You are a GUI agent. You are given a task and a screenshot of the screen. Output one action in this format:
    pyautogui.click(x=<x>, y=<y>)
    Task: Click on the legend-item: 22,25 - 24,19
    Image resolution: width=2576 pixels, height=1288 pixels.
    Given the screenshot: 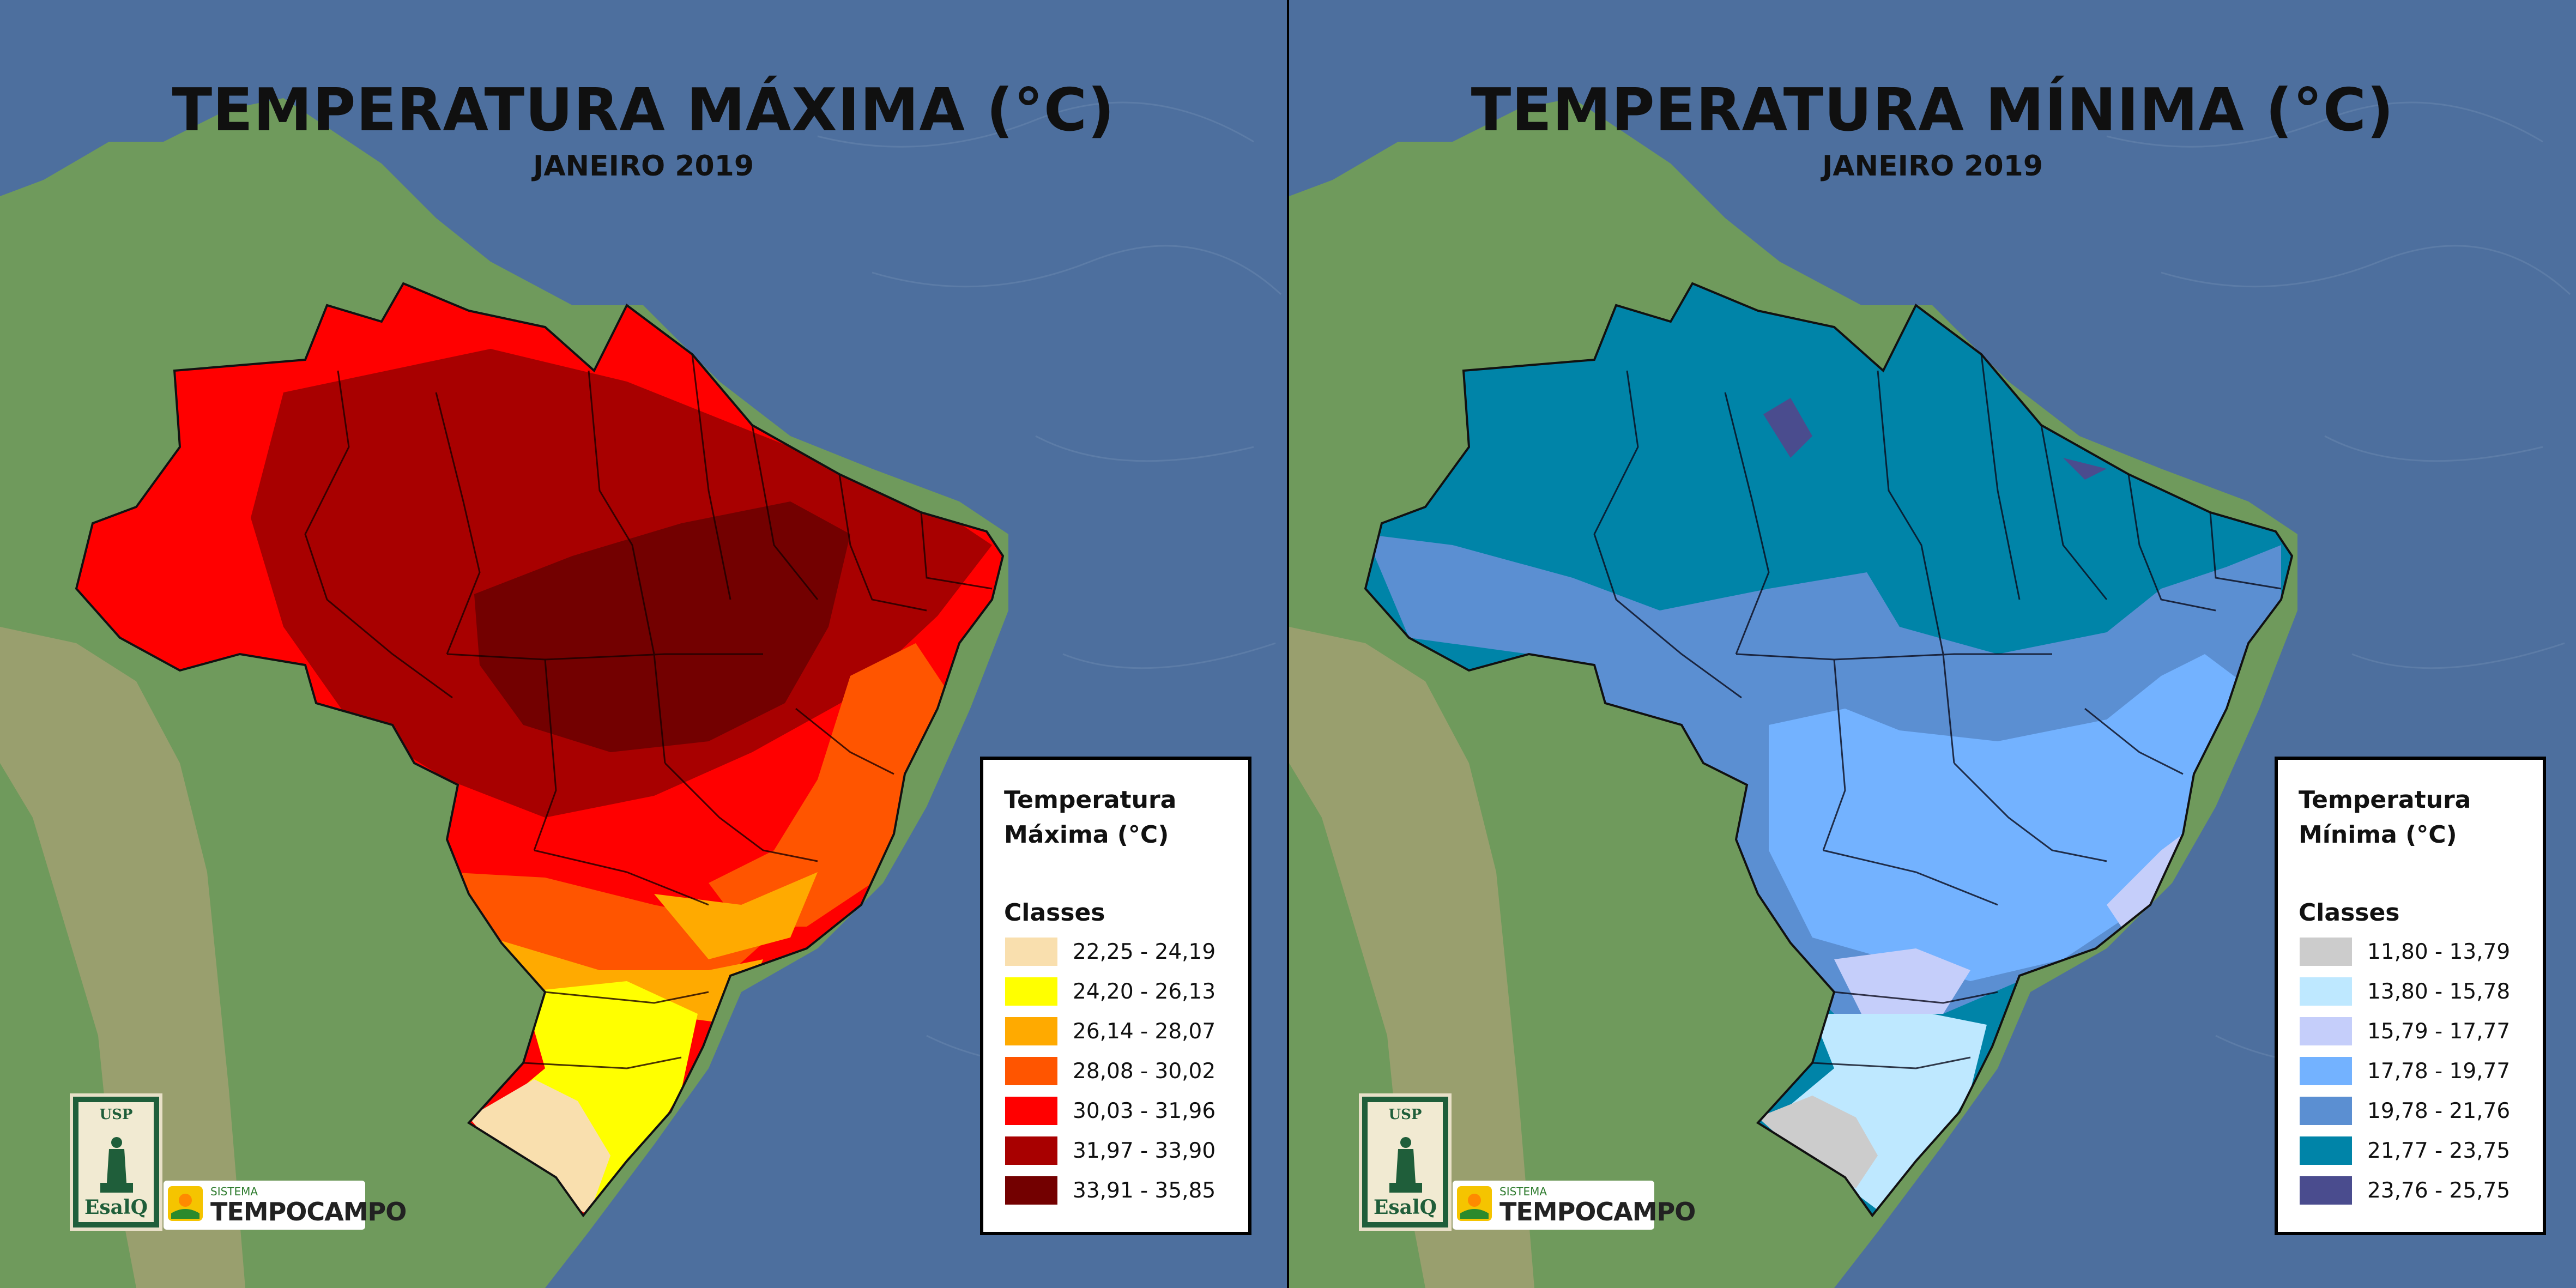 What is the action you would take?
    pyautogui.click(x=1110, y=951)
    